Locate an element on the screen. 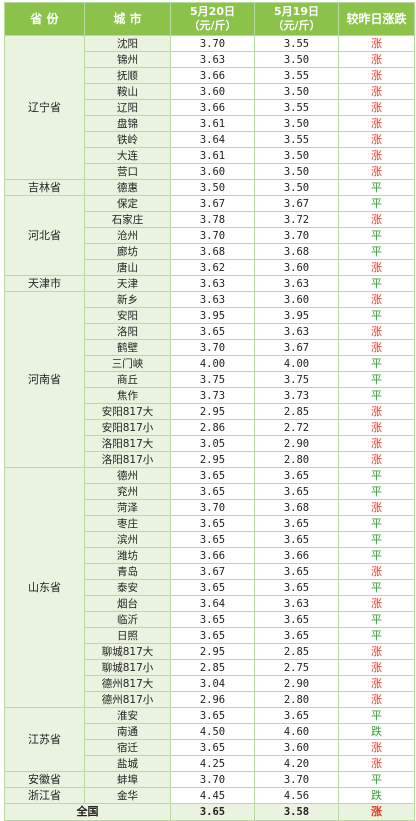 The width and height of the screenshot is (416, 821). price-may20-cell: 4.00 is located at coordinates (212, 363).